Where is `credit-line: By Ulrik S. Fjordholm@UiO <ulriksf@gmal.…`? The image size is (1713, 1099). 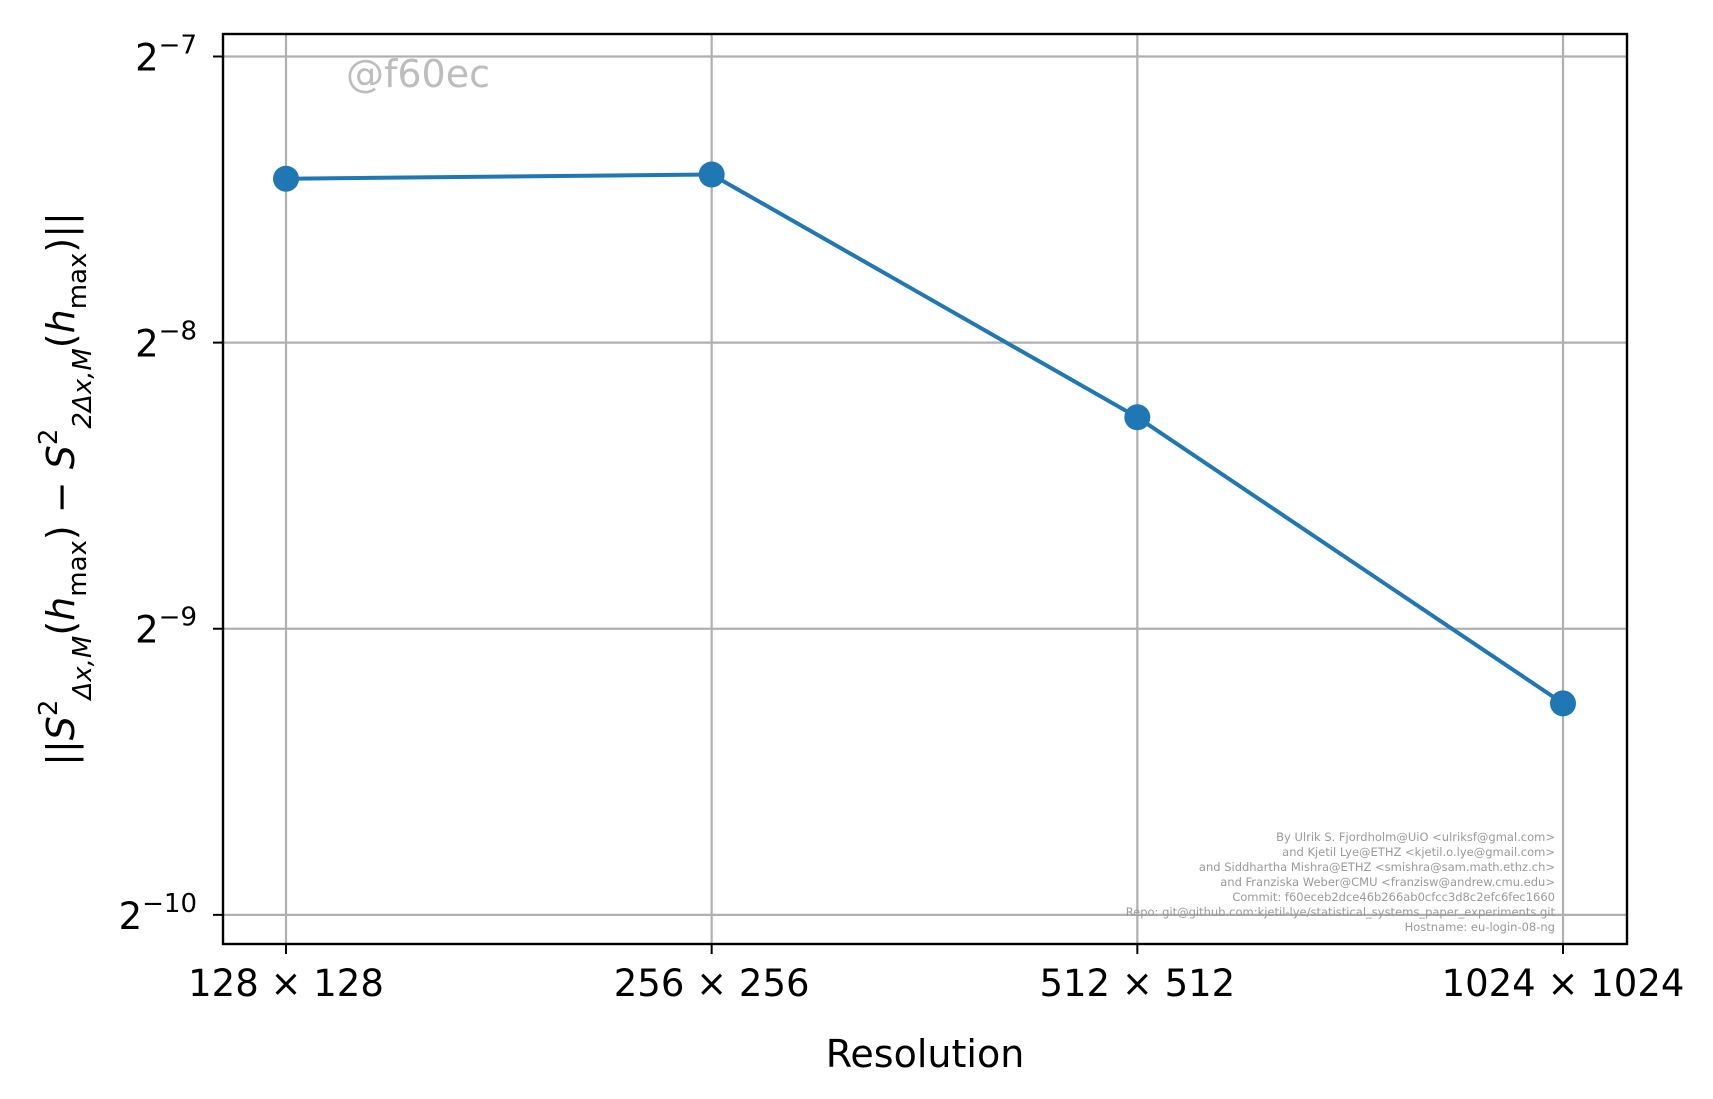 credit-line: By Ulrik S. Fjordholm@UiO <ulriksf@gmal.… is located at coordinates (1415, 837).